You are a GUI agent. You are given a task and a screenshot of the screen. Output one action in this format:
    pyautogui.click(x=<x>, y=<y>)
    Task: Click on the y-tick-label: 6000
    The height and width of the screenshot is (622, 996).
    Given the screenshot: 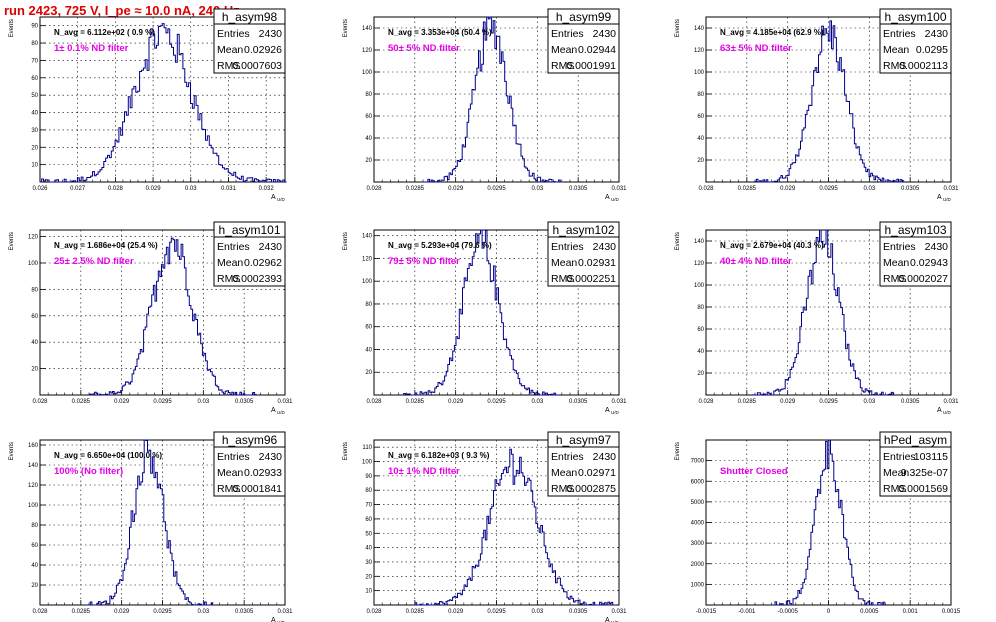 What is the action you would take?
    pyautogui.click(x=698, y=482)
    